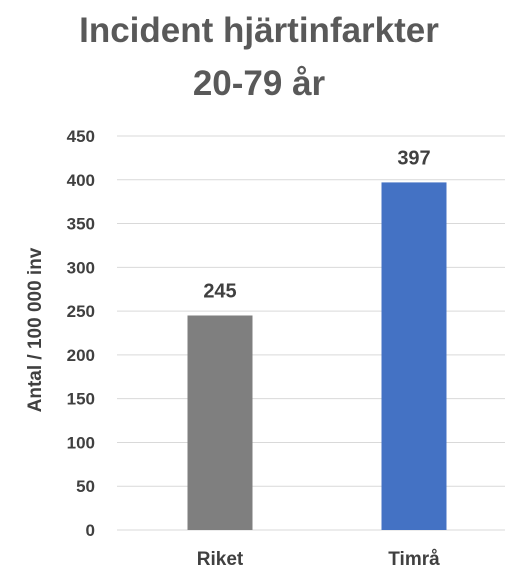  I want to click on category-label-timrå: Timrå, so click(414, 559).